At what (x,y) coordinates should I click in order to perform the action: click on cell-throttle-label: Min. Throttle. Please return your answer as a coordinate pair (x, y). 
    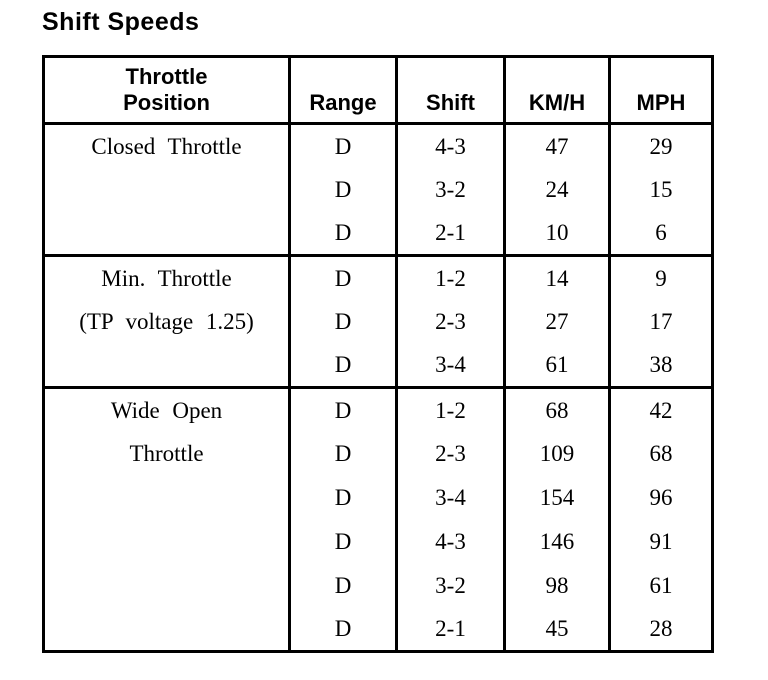
    Looking at the image, I should click on (166, 277).